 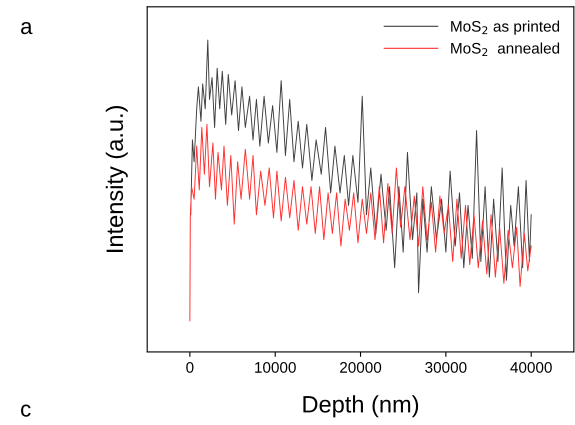 I want to click on x-tick-label: 20000, so click(x=361, y=367).